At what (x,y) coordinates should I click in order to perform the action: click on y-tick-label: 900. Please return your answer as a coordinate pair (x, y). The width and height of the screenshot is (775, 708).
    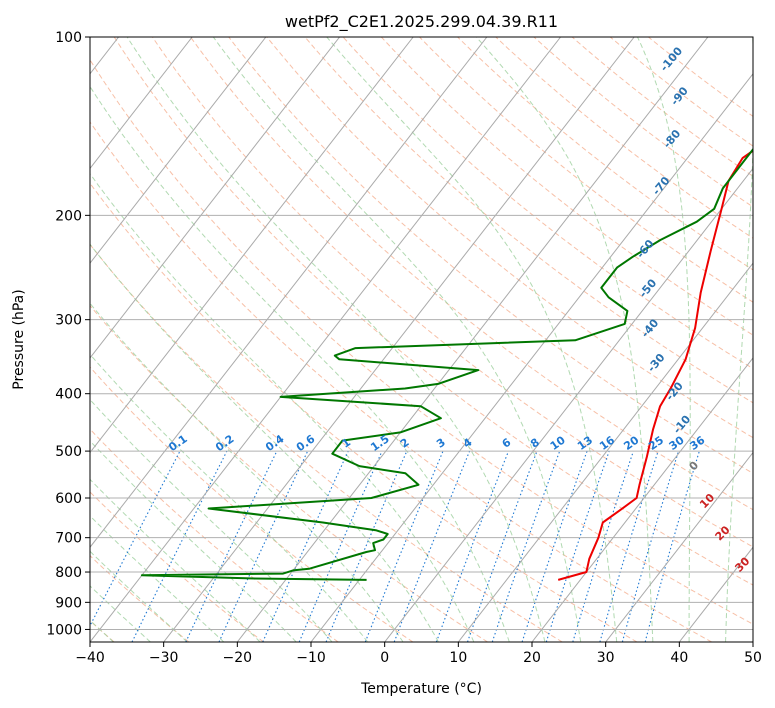
    Looking at the image, I should click on (68, 603).